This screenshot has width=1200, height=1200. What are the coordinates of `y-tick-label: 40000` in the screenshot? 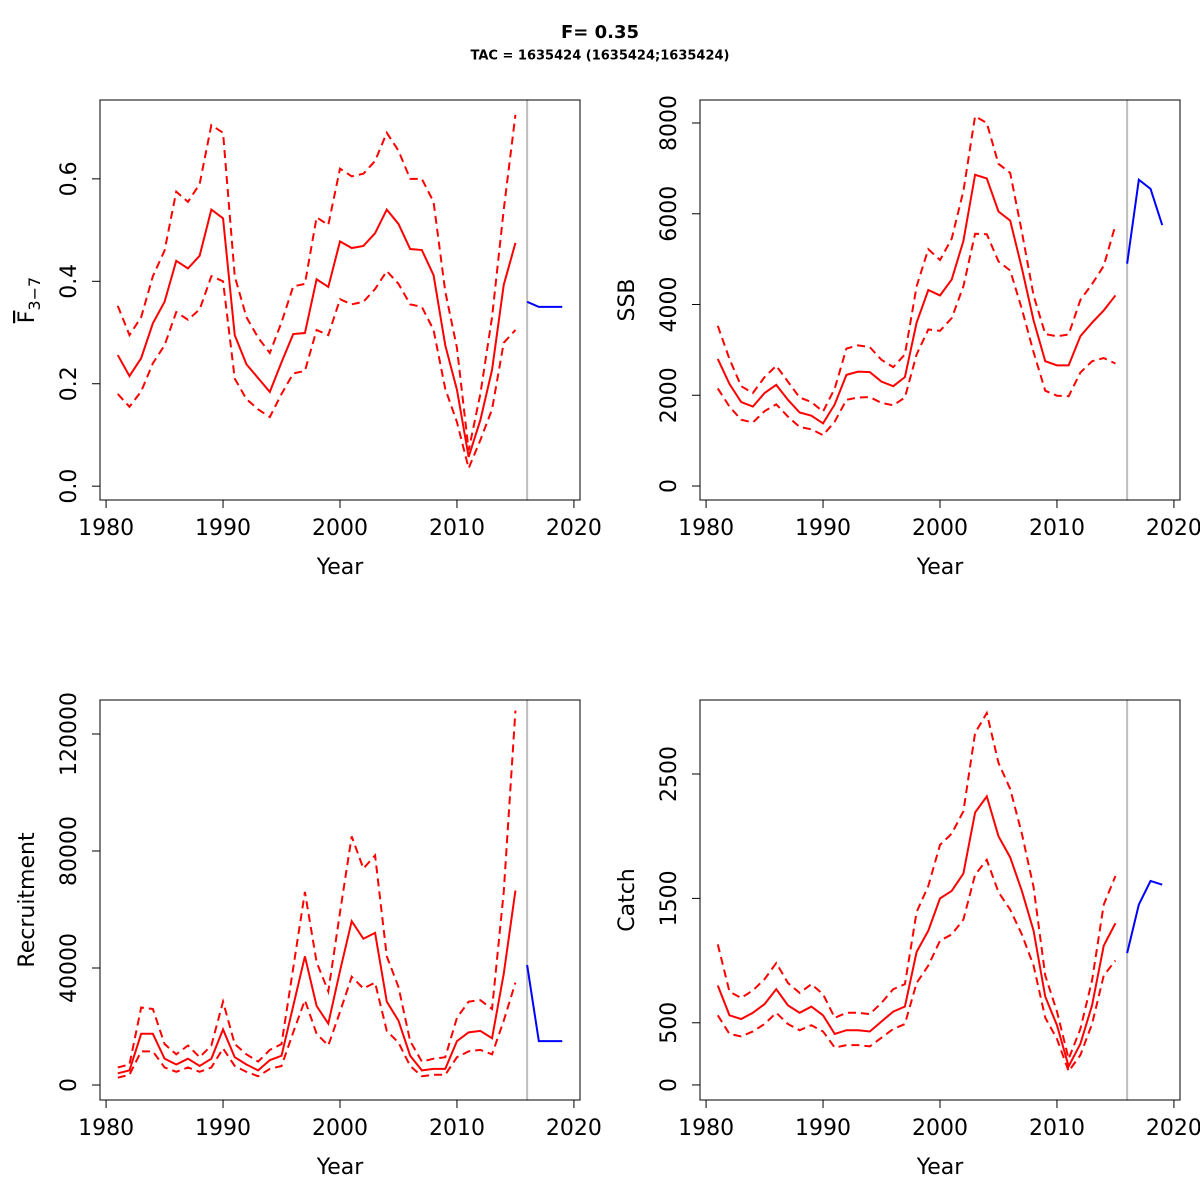 It's located at (69, 968).